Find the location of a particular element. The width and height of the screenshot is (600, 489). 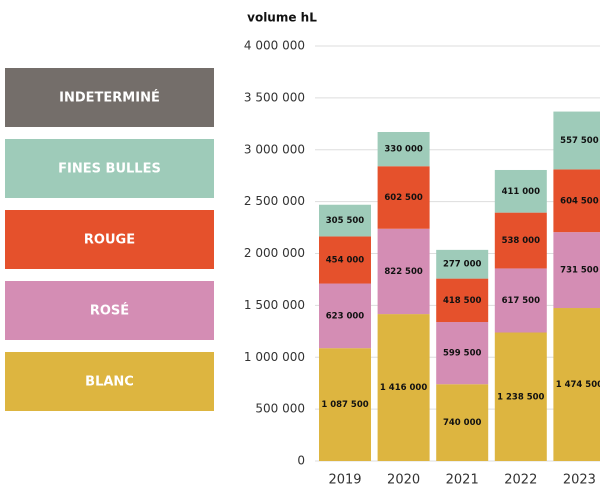

data-label: 454 000 is located at coordinates (345, 260).